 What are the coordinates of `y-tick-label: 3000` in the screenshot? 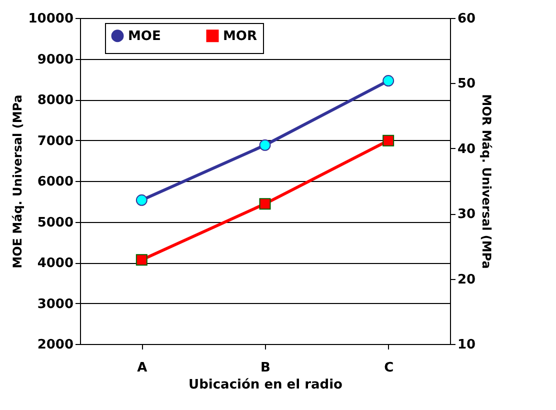 It's located at (55, 304).